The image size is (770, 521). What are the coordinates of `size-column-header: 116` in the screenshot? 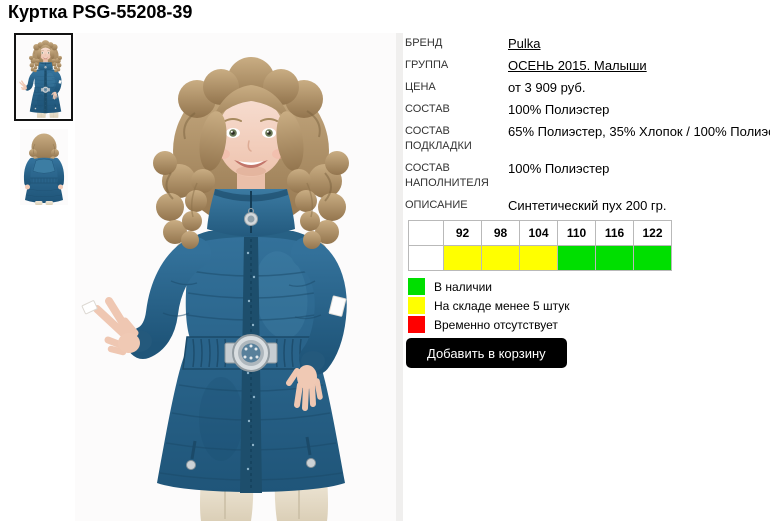 It's located at (614, 233).